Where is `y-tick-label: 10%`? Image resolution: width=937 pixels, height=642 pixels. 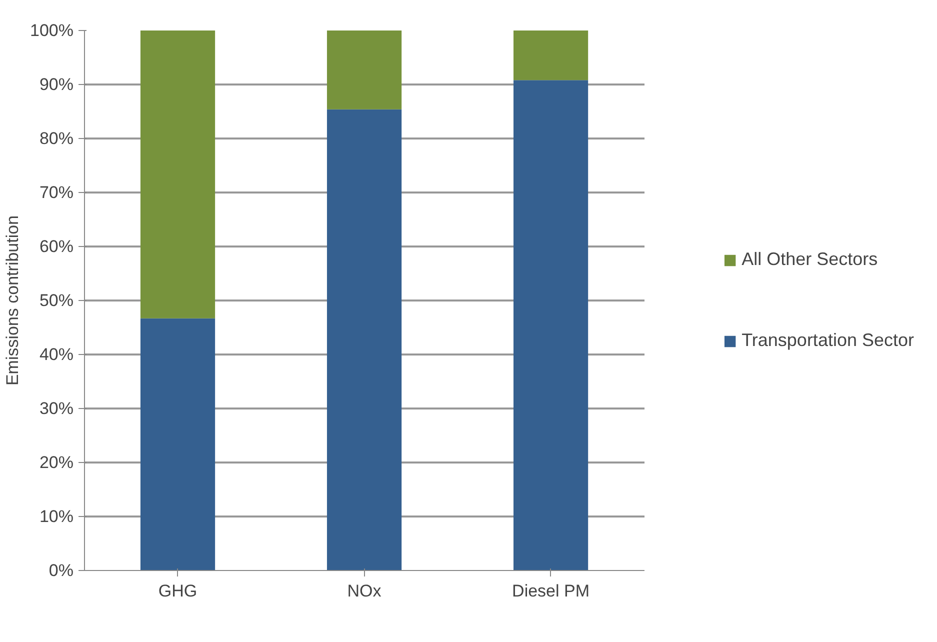 y-tick-label: 10% is located at coordinates (56, 516).